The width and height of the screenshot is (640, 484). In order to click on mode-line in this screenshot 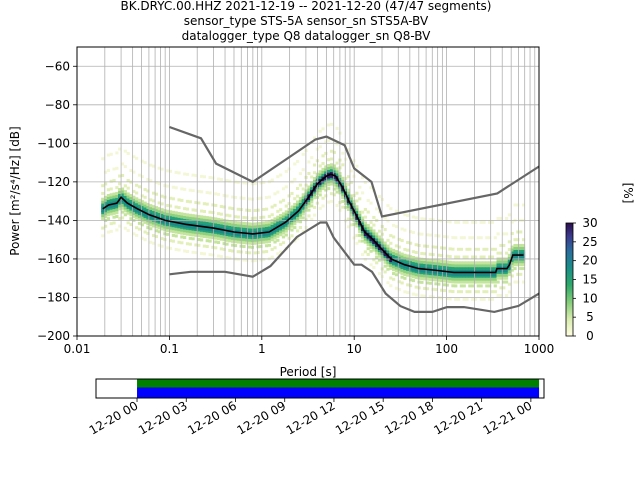, I will do `click(313, 223)`.